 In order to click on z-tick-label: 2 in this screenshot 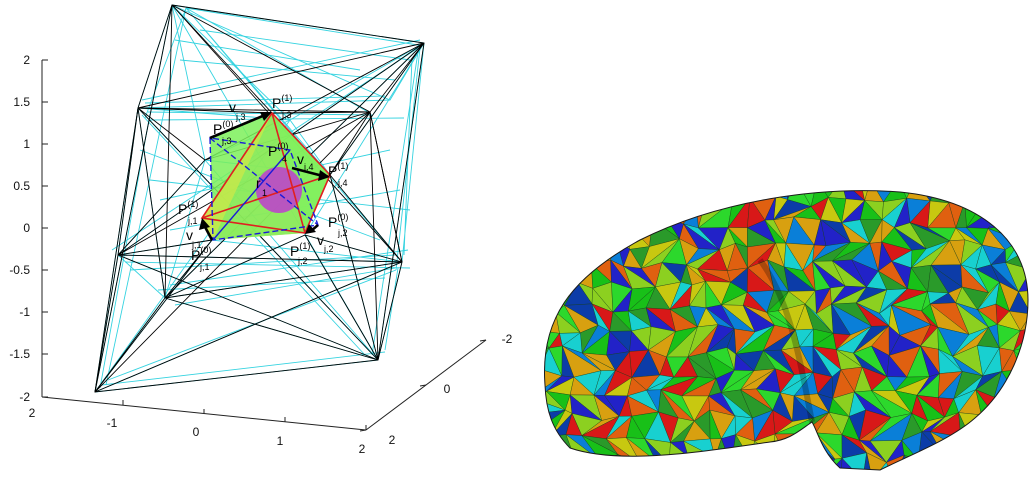, I will do `click(26, 60)`.